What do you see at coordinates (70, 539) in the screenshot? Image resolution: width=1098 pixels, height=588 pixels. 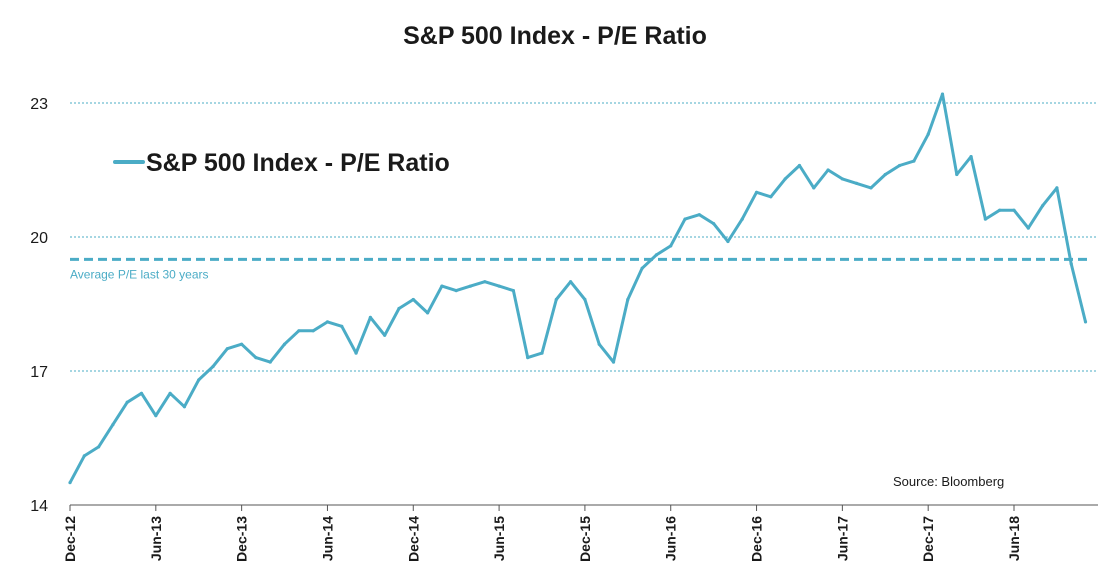 I see `x-tick-label: Dec-12` at bounding box center [70, 539].